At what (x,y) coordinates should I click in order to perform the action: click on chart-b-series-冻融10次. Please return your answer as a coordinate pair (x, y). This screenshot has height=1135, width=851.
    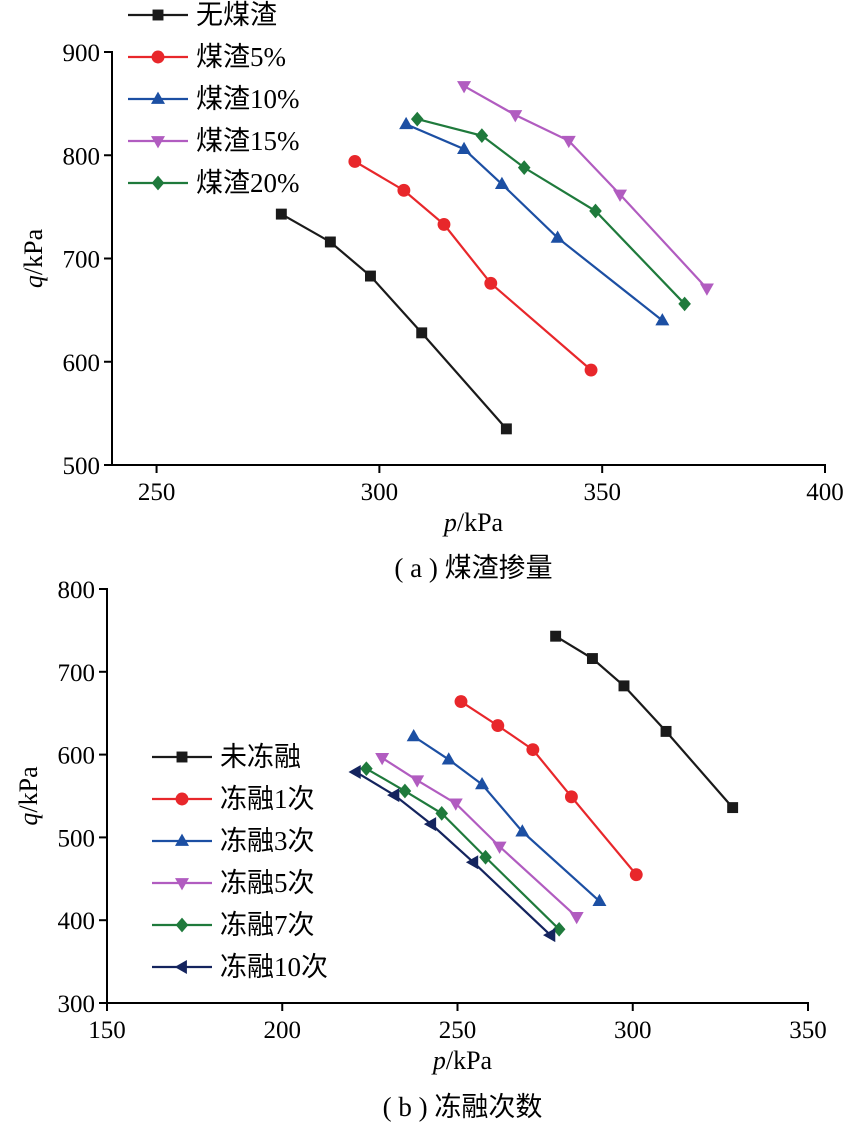
    Looking at the image, I should click on (452, 853).